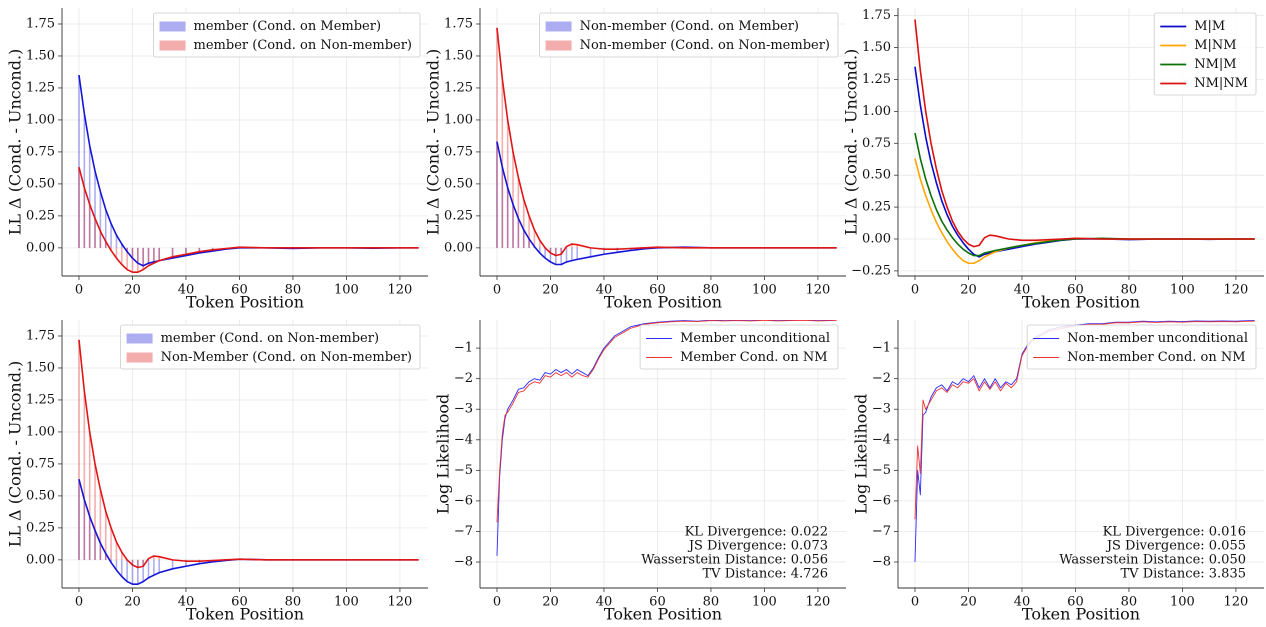 The image size is (1266, 627). What do you see at coordinates (463, 562) in the screenshot?
I see `y-tick-label: −8` at bounding box center [463, 562].